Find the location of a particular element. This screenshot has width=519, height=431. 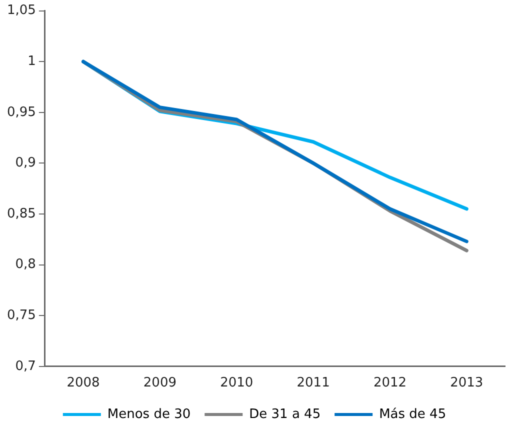

y-tick-label: 1 is located at coordinates (32, 61).